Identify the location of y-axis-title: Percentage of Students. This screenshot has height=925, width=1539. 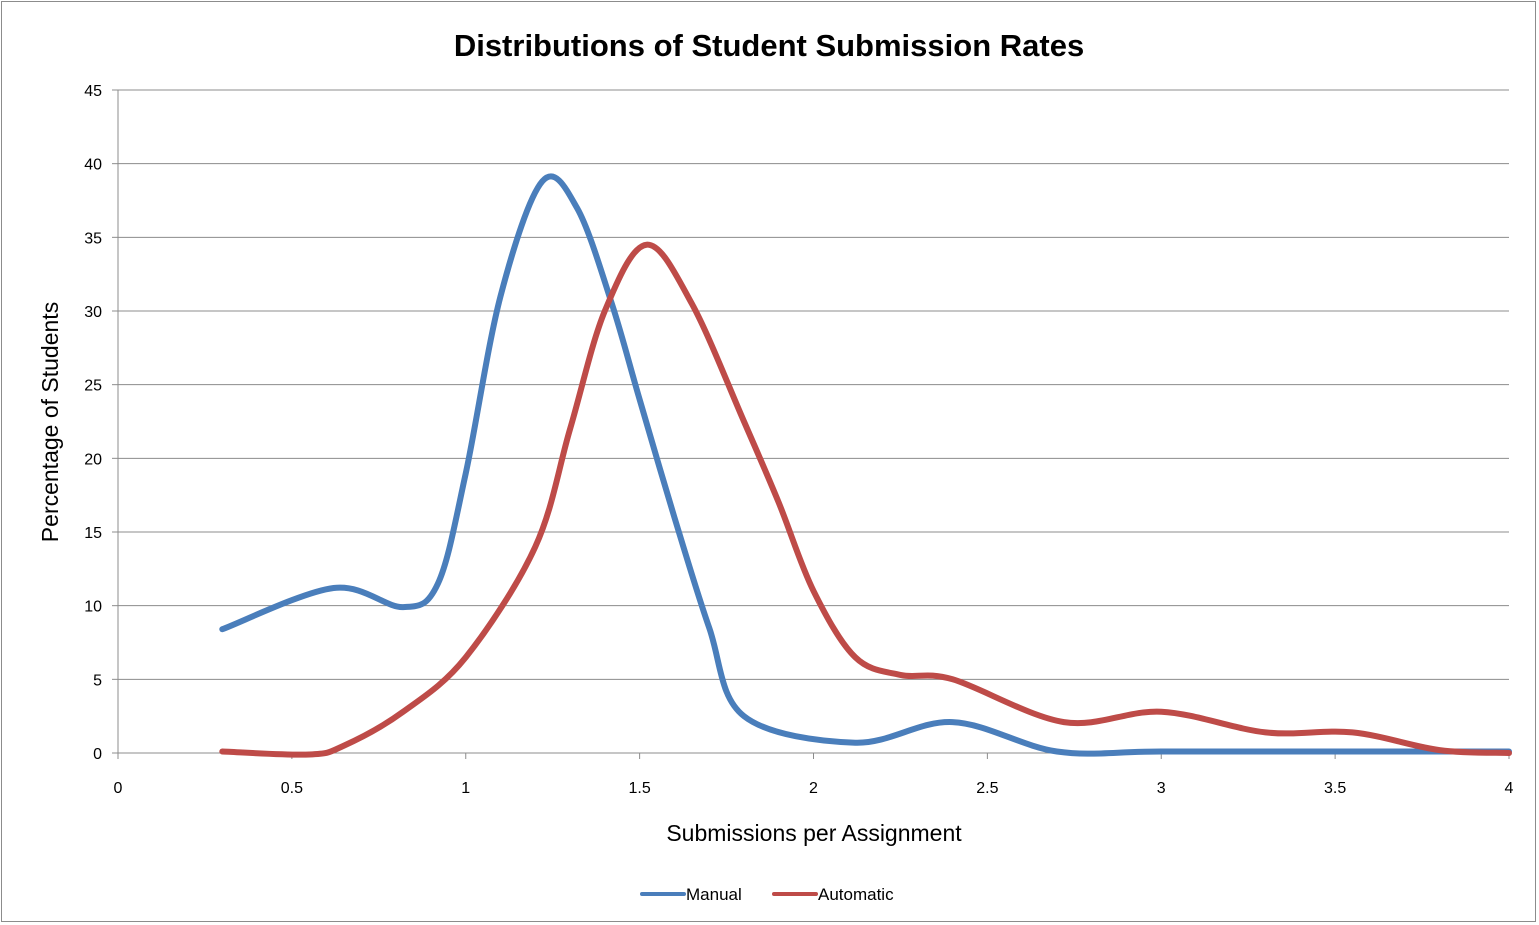
(50, 422).